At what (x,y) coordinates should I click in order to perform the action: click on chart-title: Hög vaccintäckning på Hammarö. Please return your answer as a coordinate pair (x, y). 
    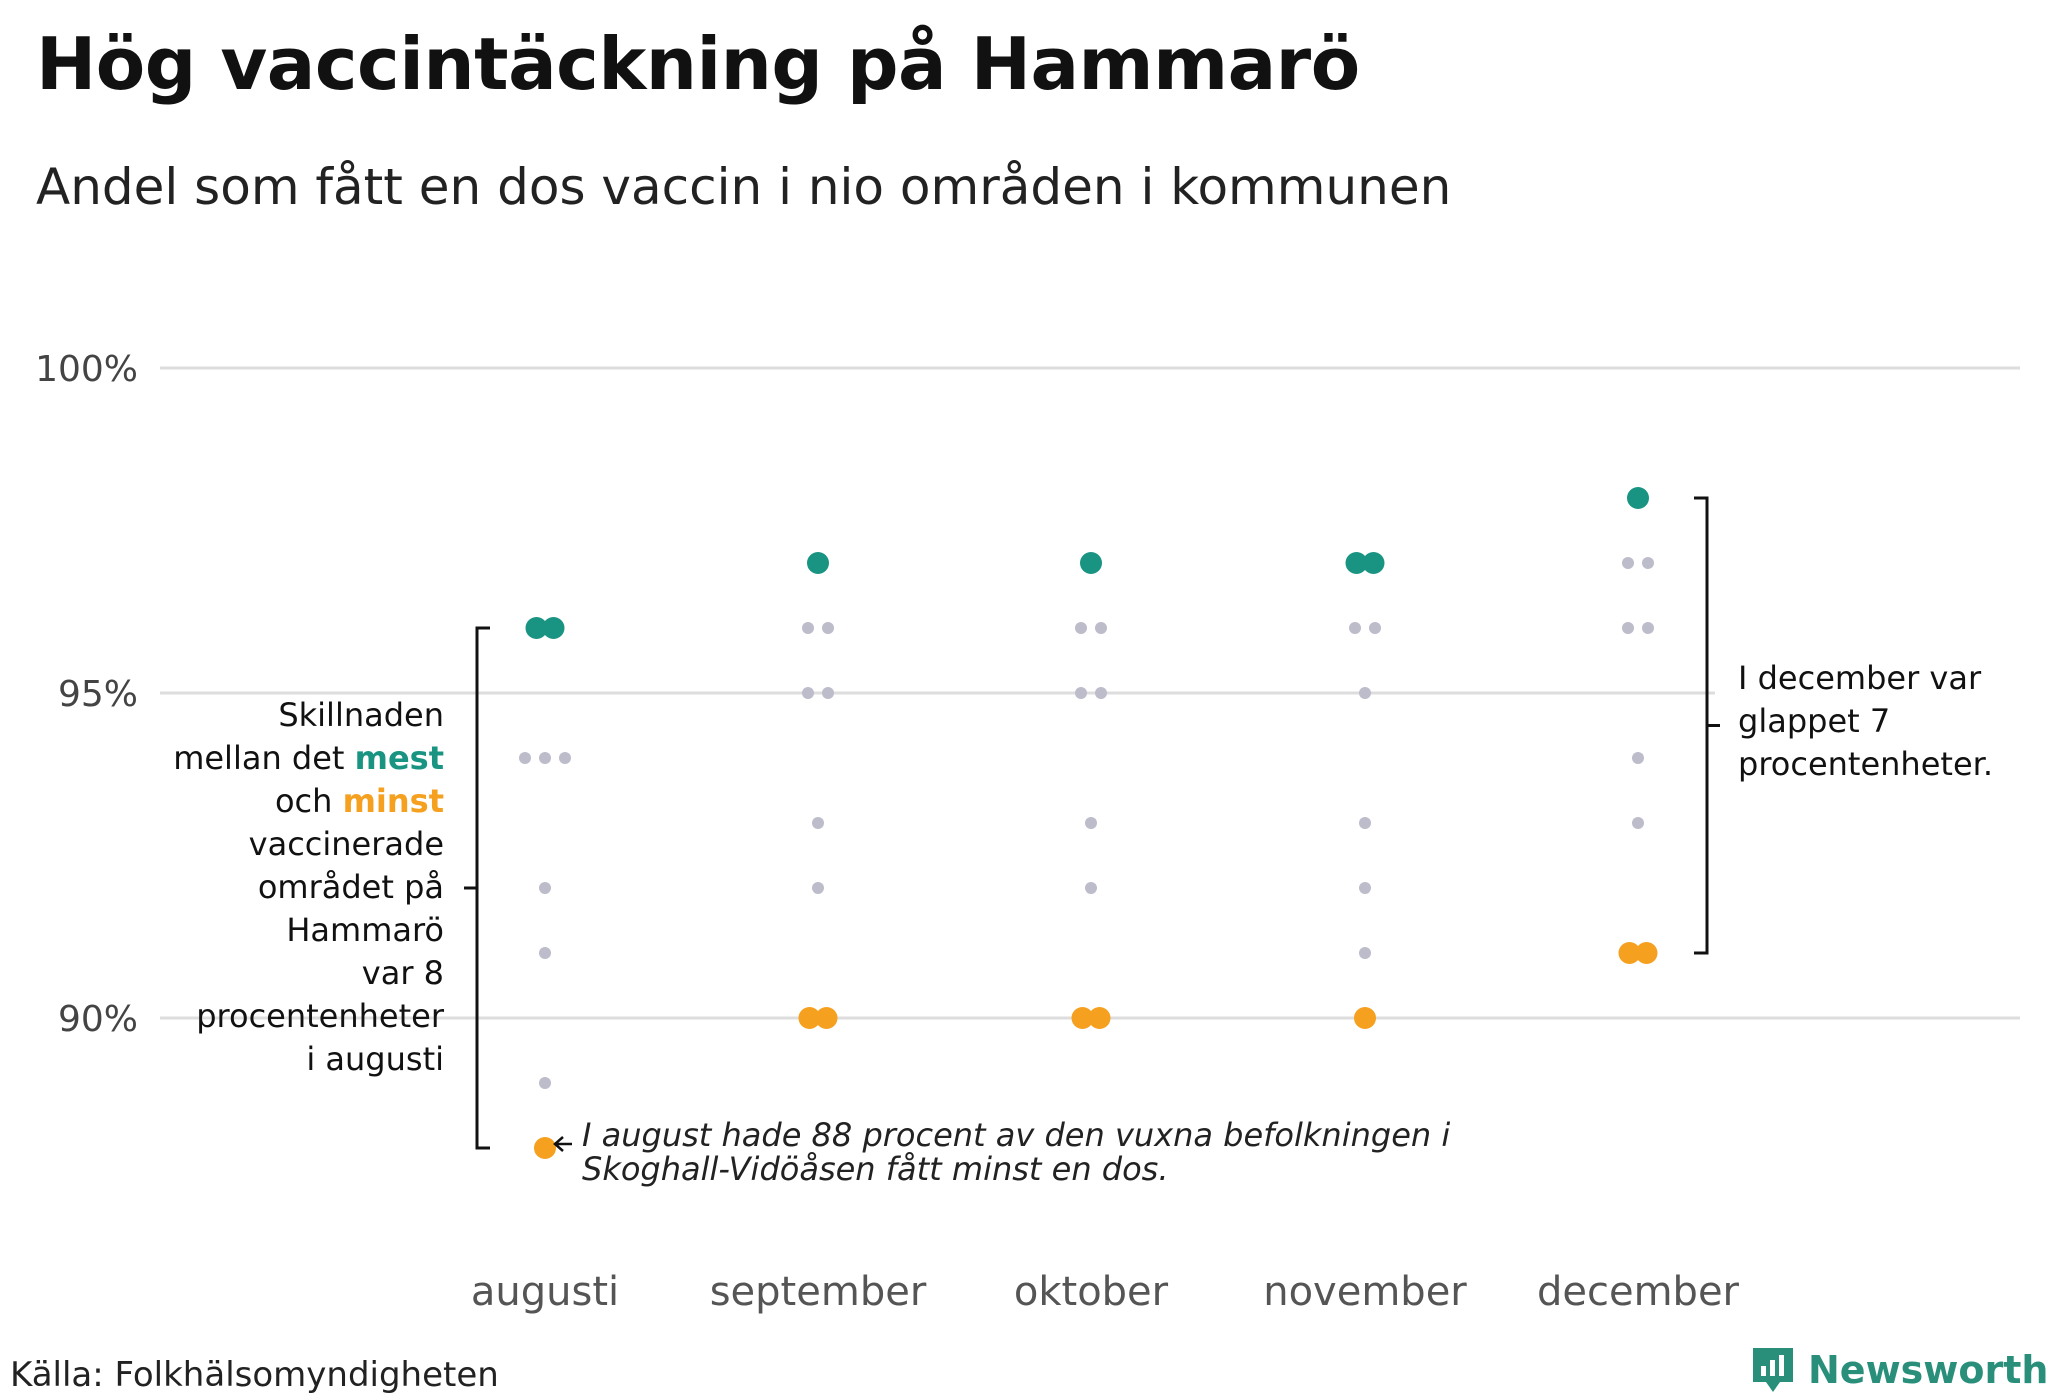
    Looking at the image, I should click on (698, 64).